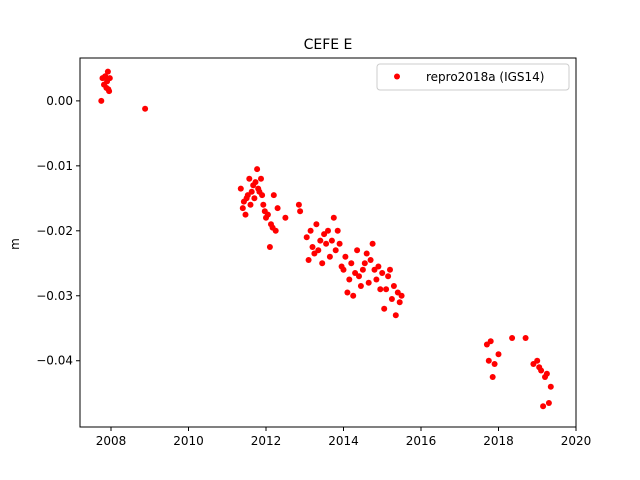 Image resolution: width=640 pixels, height=480 pixels. What do you see at coordinates (266, 441) in the screenshot?
I see `x-tick-label: 2012` at bounding box center [266, 441].